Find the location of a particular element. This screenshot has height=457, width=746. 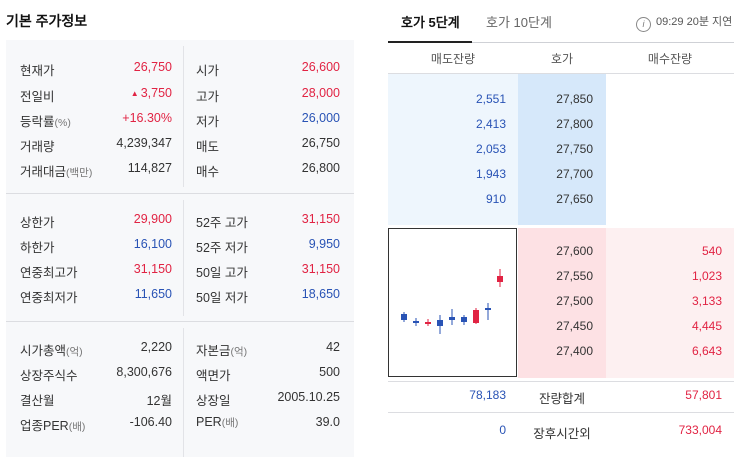

row-label-unit: (%) is located at coordinates (62, 123).